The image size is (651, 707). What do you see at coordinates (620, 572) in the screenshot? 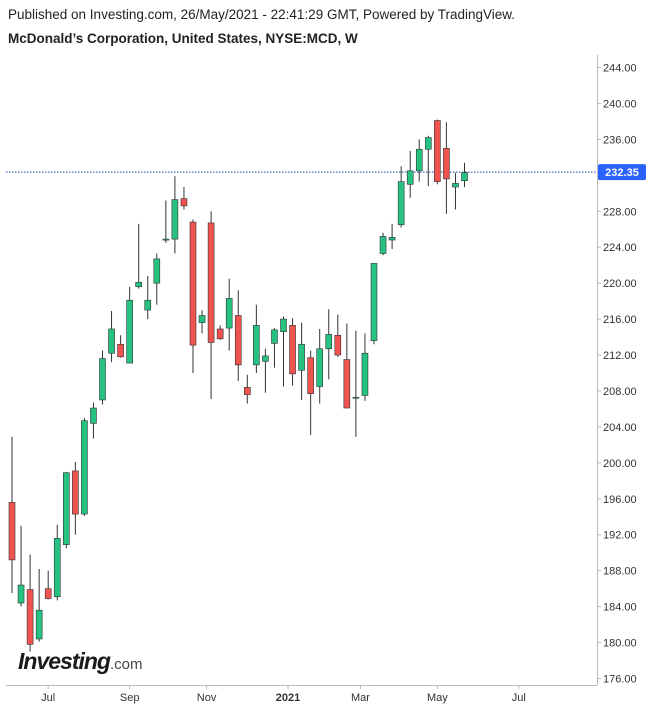
I see `y-tick-label: 188.00` at bounding box center [620, 572].